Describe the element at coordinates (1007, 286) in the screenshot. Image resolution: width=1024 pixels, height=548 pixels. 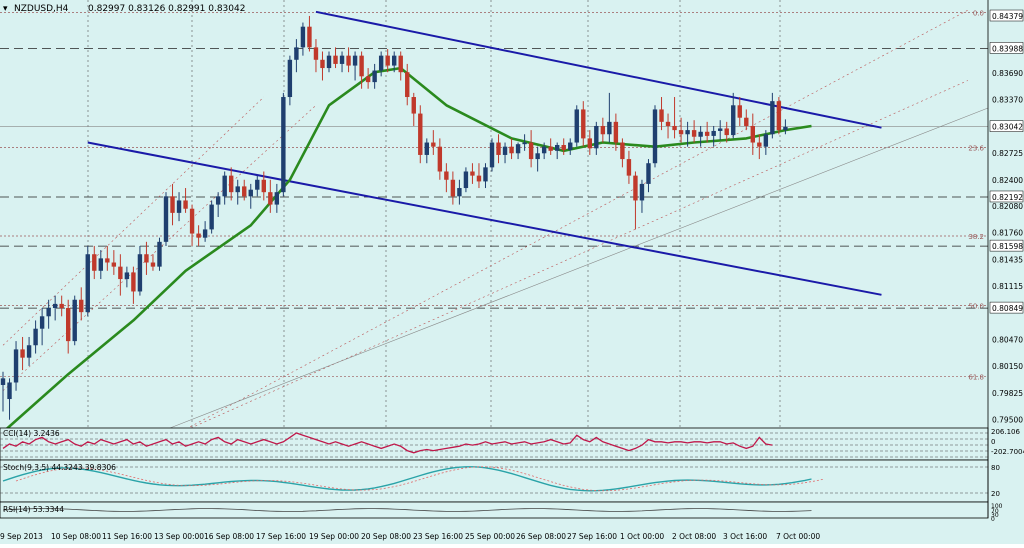
I see `price-tick-label: 0.81115` at that location.